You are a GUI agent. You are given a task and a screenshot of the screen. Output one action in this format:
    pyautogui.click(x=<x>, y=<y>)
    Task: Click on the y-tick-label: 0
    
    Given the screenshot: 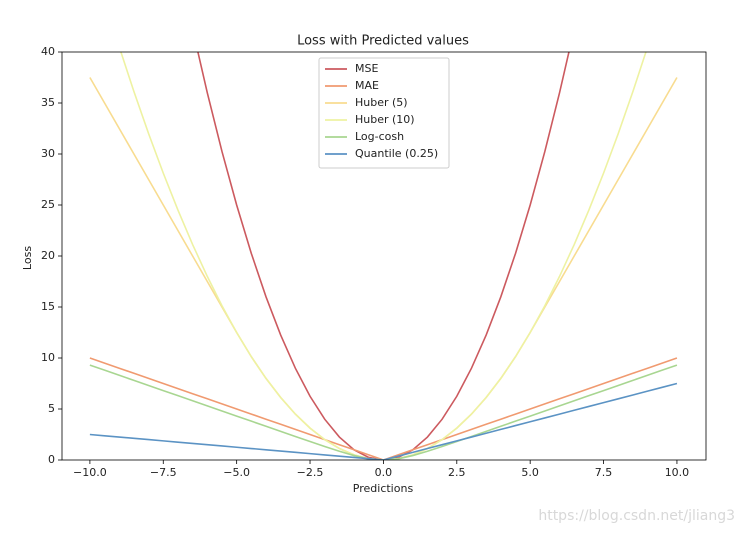 What is the action you would take?
    pyautogui.click(x=51, y=459)
    